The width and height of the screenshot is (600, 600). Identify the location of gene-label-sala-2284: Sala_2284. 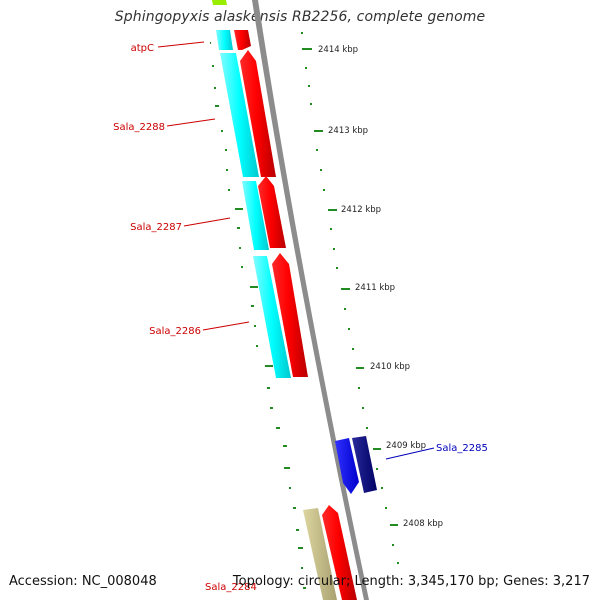
(231, 587).